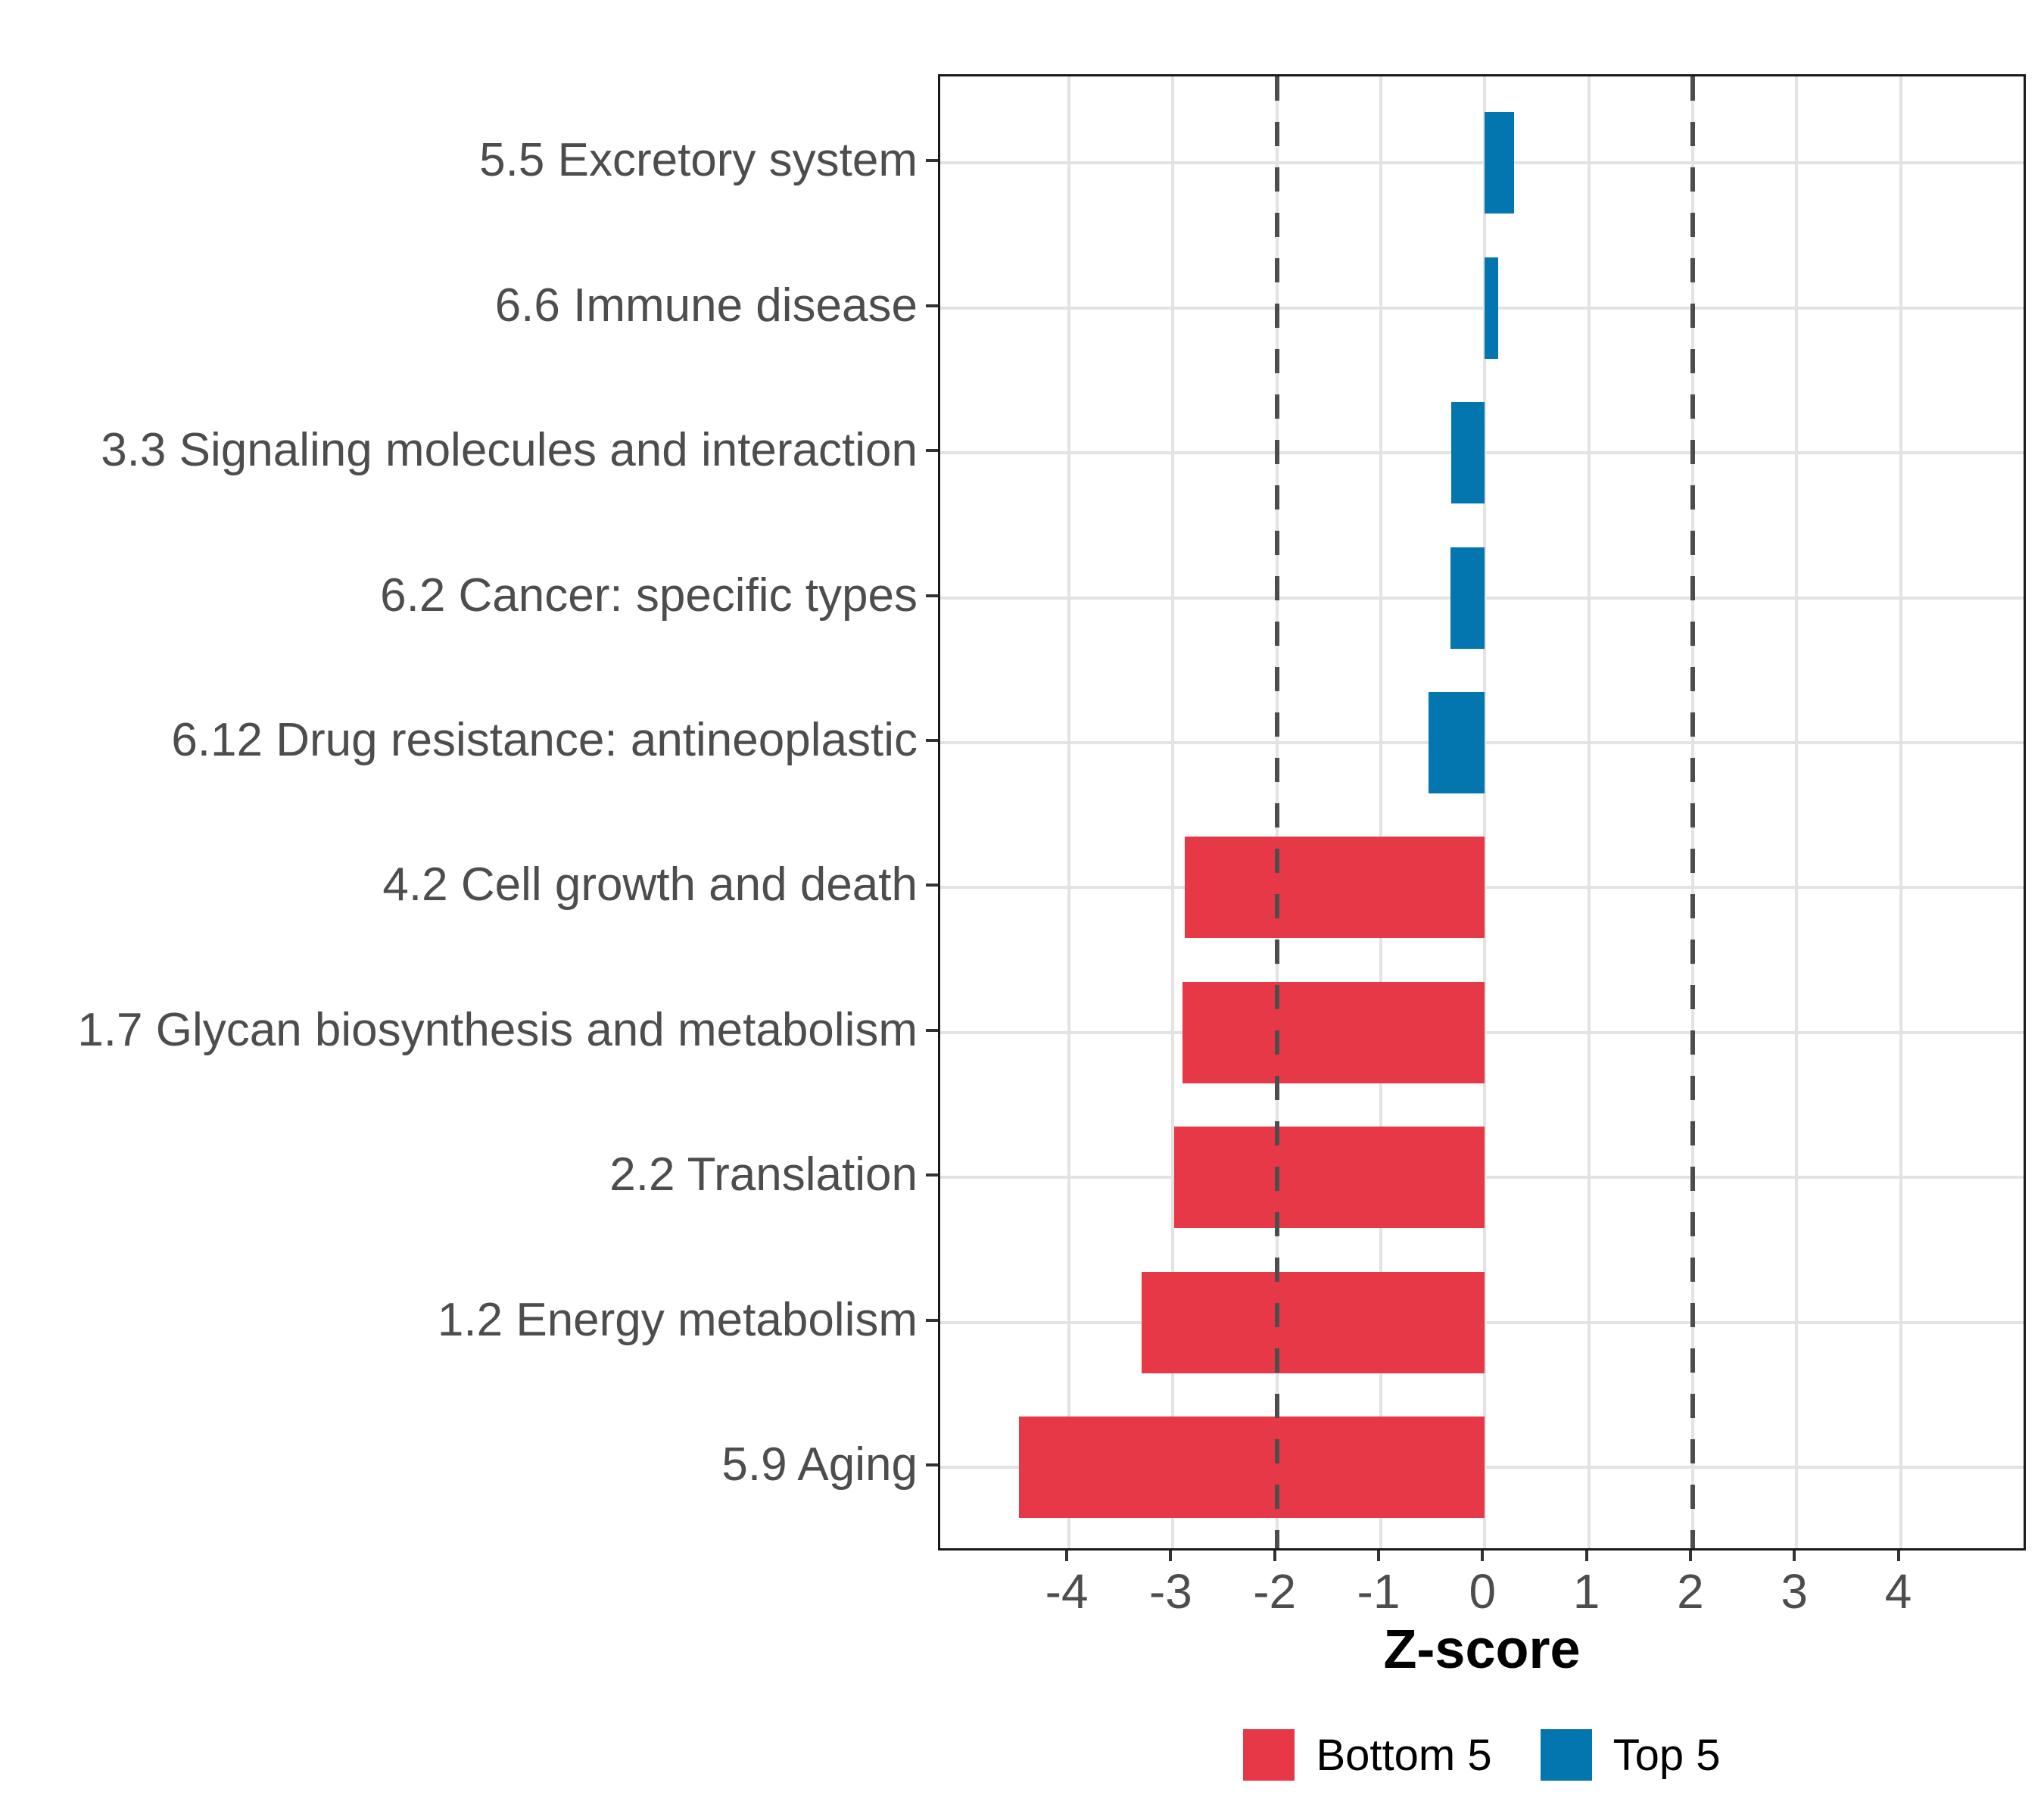 The height and width of the screenshot is (1817, 2044). What do you see at coordinates (1313, 1322) in the screenshot?
I see `bar-1-2-energy-metabolism` at bounding box center [1313, 1322].